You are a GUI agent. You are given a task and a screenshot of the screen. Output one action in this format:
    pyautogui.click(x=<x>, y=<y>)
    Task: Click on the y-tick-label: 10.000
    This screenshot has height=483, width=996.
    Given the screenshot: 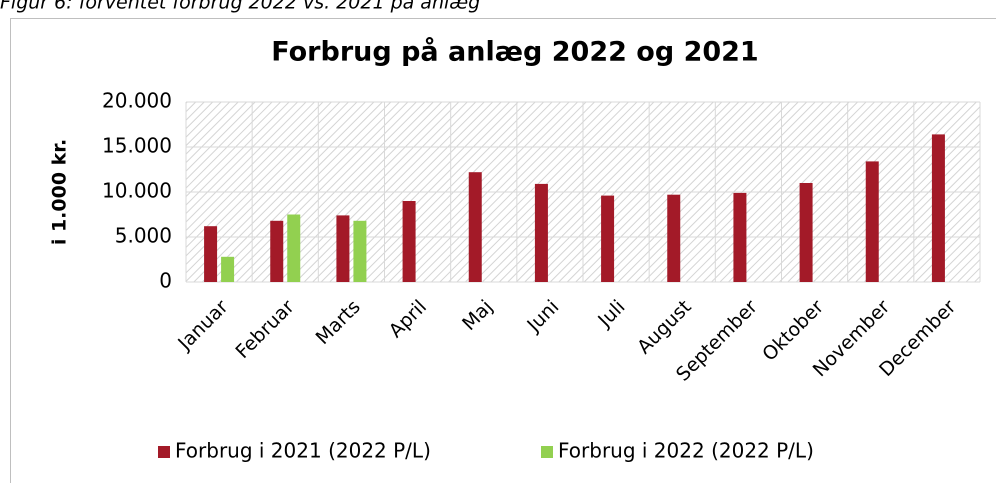 What is the action you would take?
    pyautogui.click(x=137, y=191)
    